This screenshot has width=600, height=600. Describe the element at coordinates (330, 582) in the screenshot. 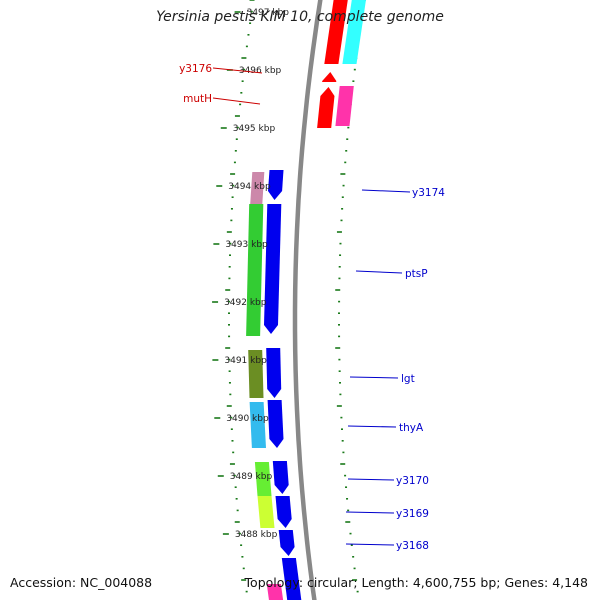

I see `topology-value: circular` at that location.